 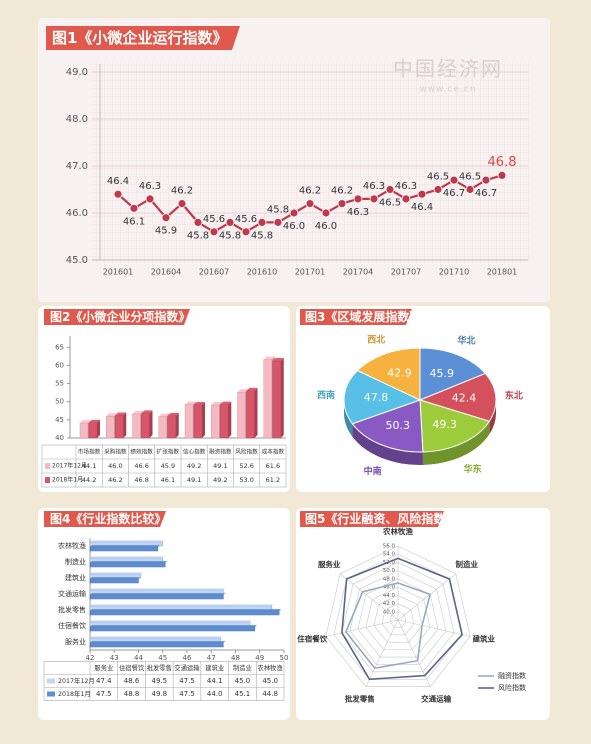 What do you see at coordinates (59, 402) in the screenshot?
I see `y-tick-label: 50` at bounding box center [59, 402].